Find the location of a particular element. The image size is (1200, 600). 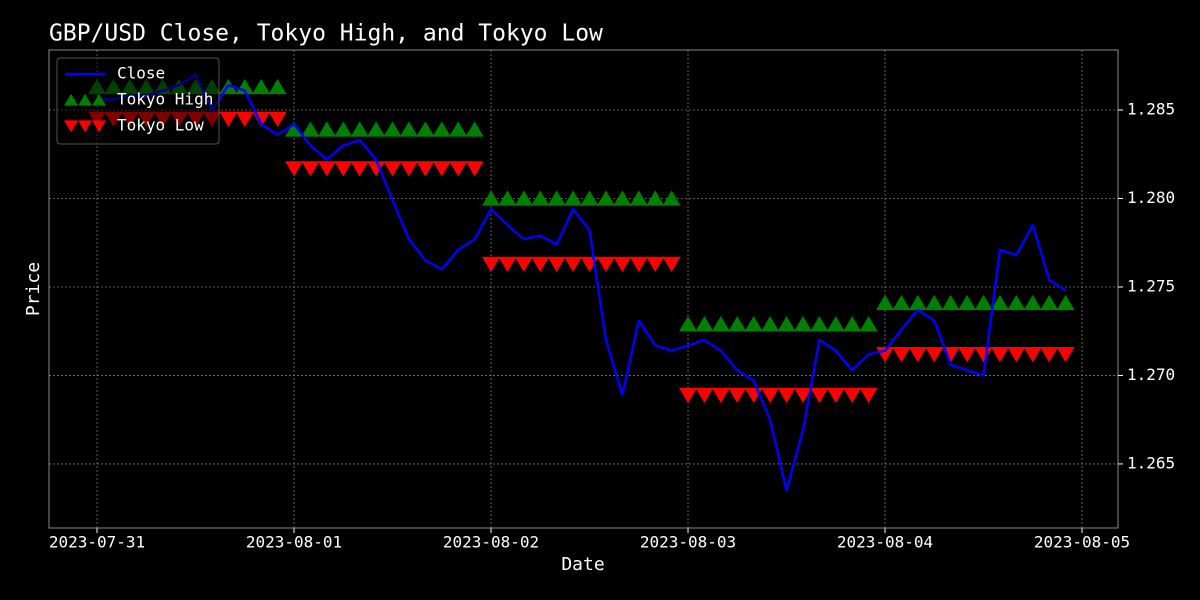

x-axis-label: Date is located at coordinates (582, 564).